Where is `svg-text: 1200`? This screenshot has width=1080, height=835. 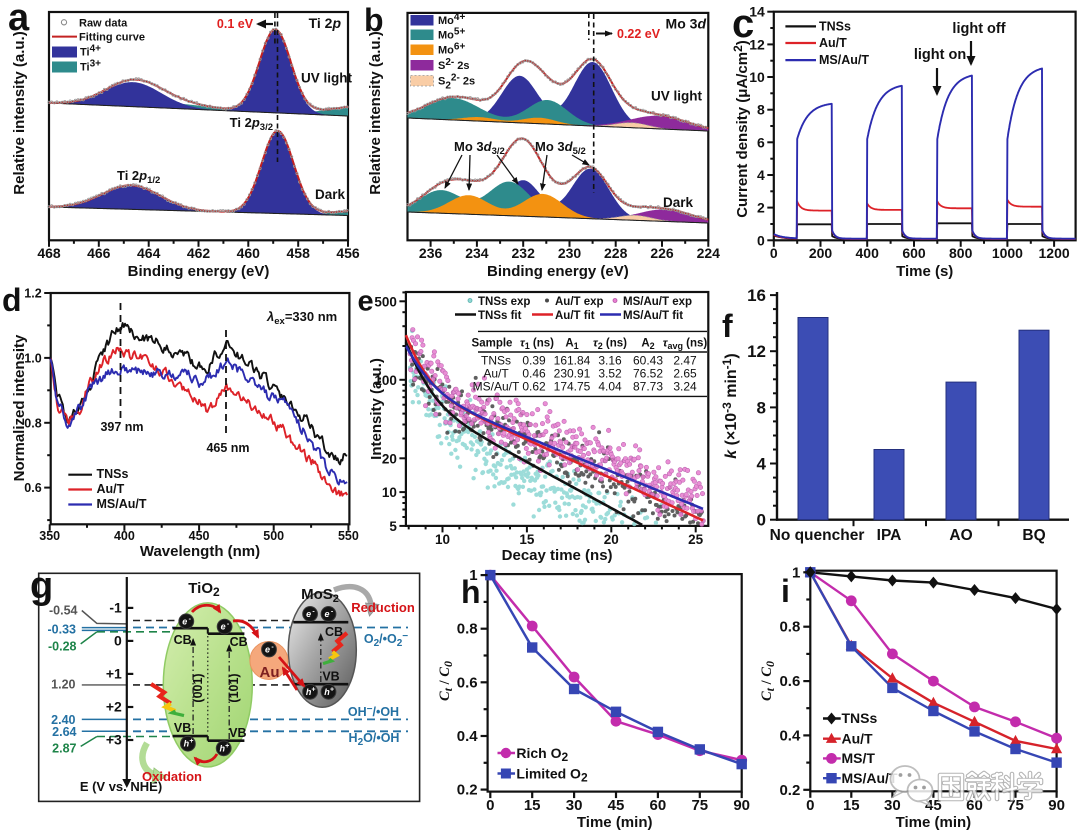 svg-text: 1200 is located at coordinates (1054, 253).